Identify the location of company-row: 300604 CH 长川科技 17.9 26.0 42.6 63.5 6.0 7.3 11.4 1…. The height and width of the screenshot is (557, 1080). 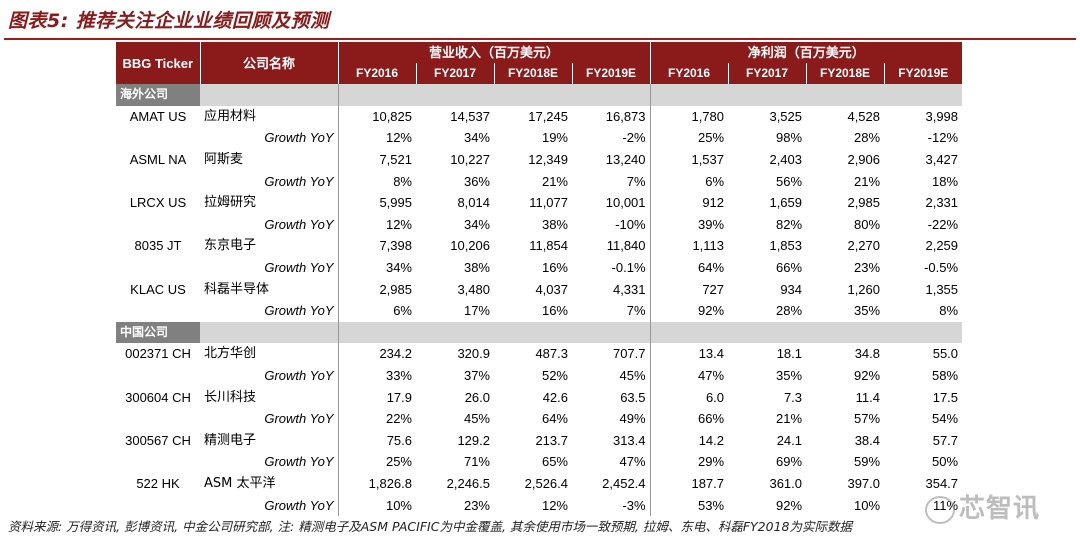
(539, 397).